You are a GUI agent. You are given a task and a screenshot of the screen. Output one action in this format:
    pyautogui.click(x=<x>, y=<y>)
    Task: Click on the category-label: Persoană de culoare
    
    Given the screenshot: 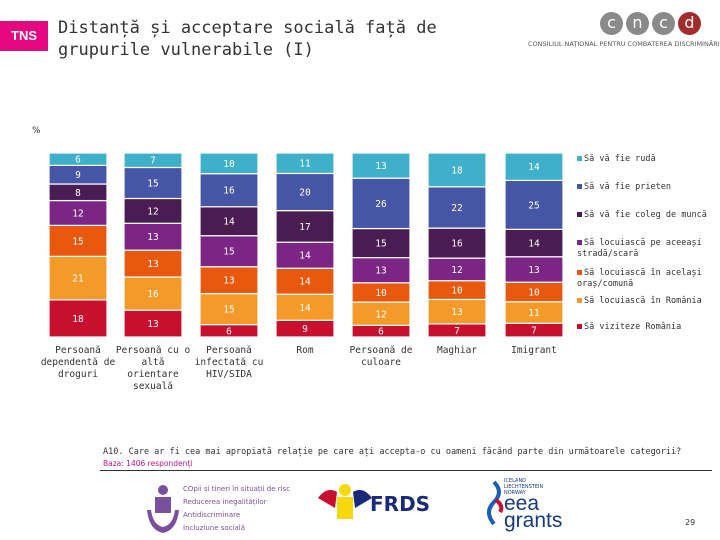 What is the action you would take?
    pyautogui.click(x=381, y=356)
    